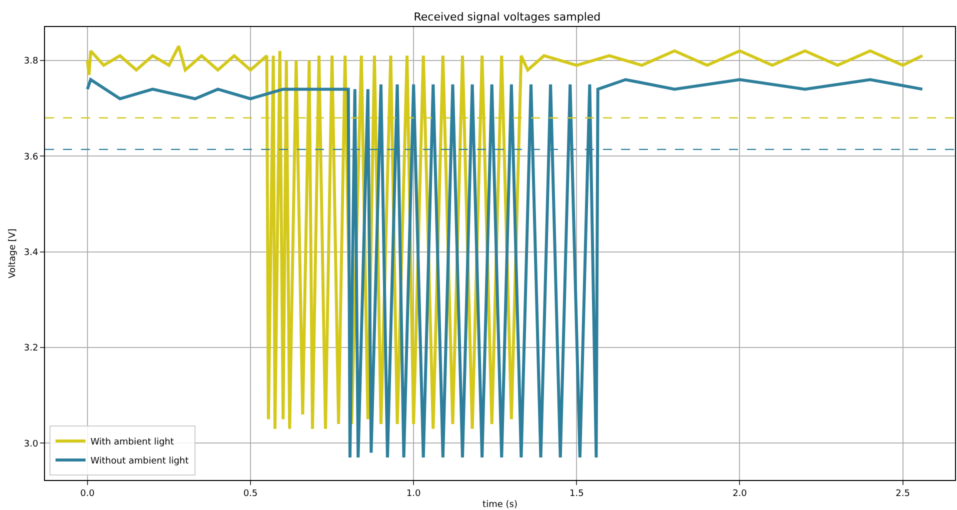 This screenshot has height=510, width=957. Describe the element at coordinates (31, 61) in the screenshot. I see `y-tick-label: 3.8` at that location.